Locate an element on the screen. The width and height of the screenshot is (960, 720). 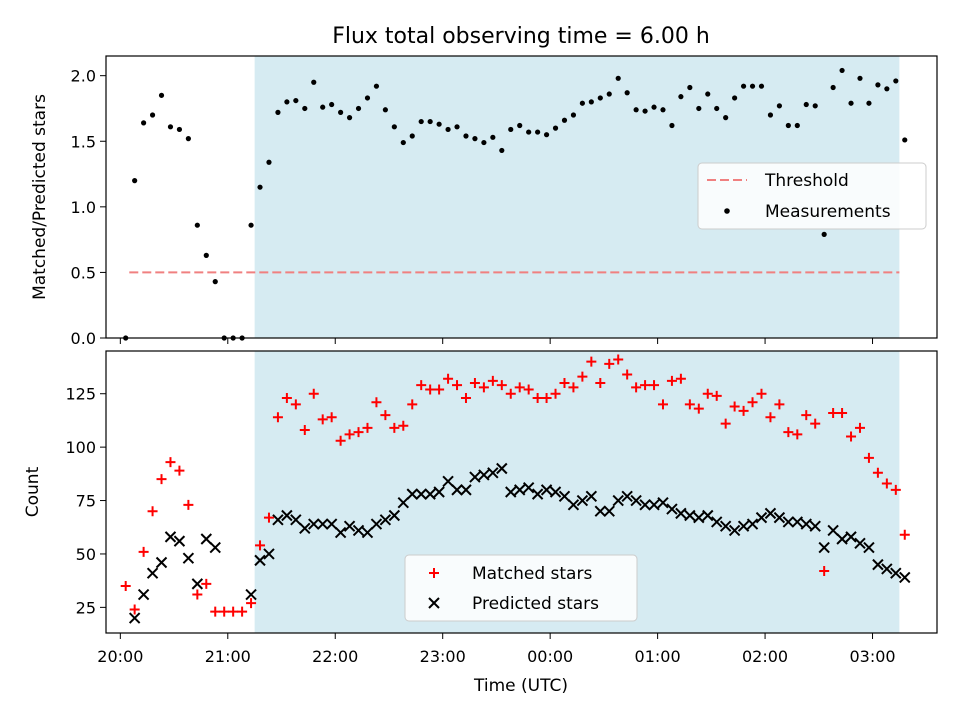
bottom-ytick-label: 50 is located at coordinates (86, 554).